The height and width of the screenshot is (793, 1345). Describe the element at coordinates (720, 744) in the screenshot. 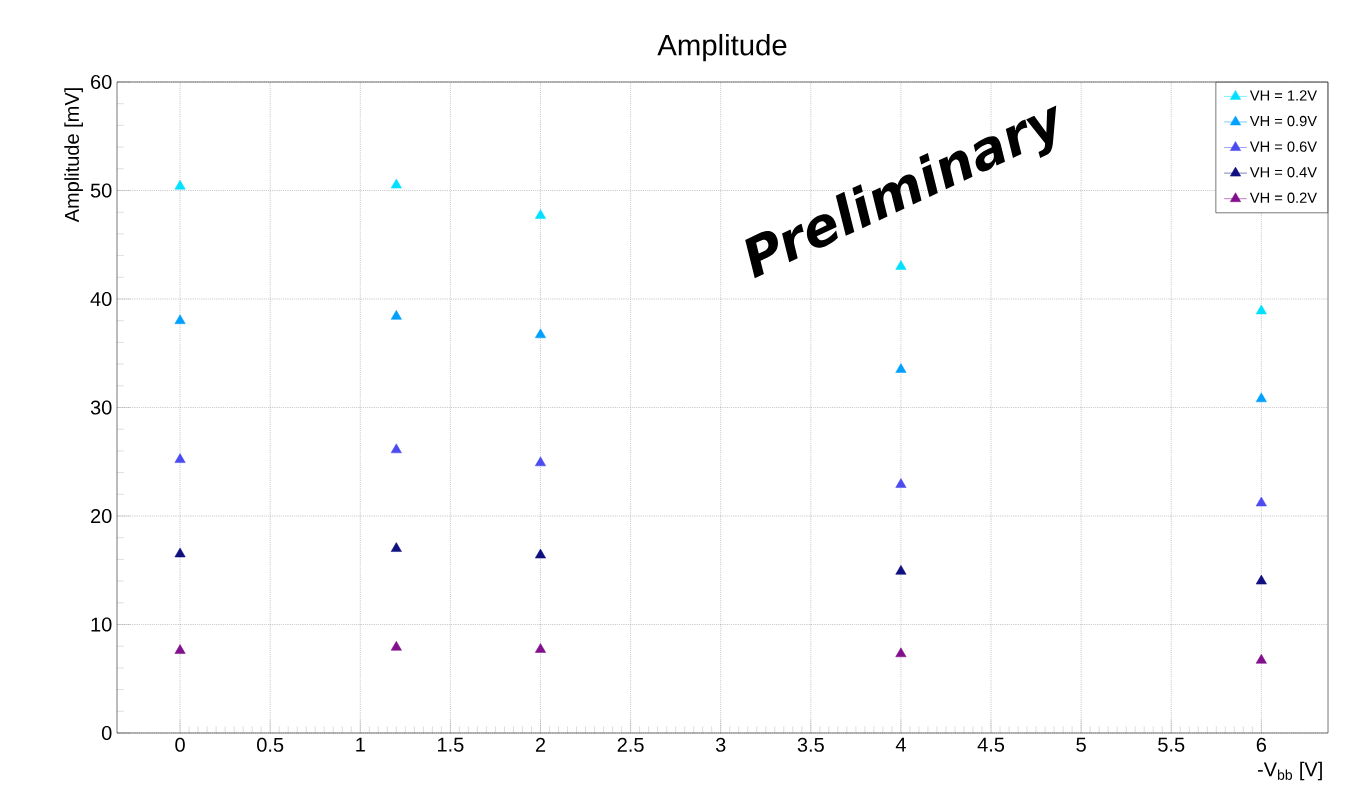

I see `x-tick-label: 3` at that location.